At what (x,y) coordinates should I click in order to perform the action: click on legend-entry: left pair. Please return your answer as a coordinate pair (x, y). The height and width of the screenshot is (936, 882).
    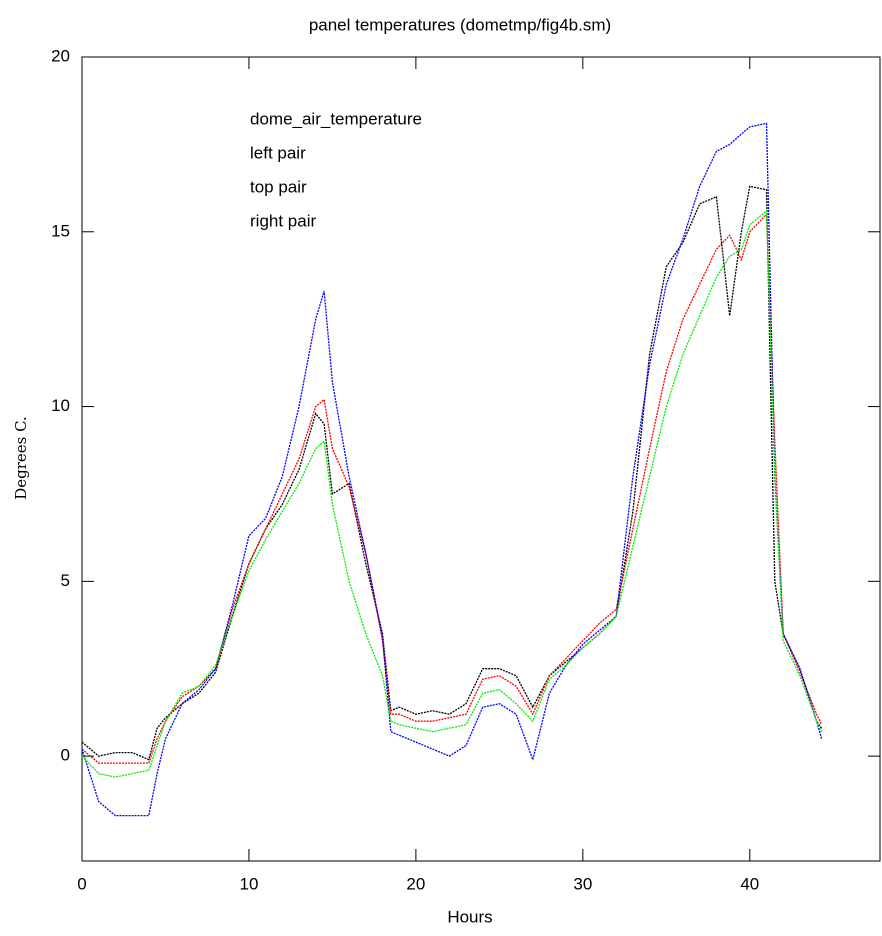
    Looking at the image, I should click on (278, 152).